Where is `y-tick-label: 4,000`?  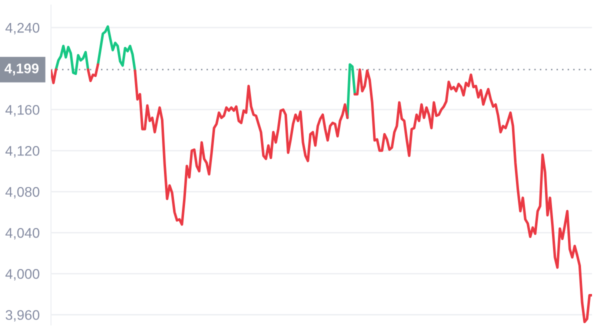
y-tick-label: 4,000 is located at coordinates (22, 275).